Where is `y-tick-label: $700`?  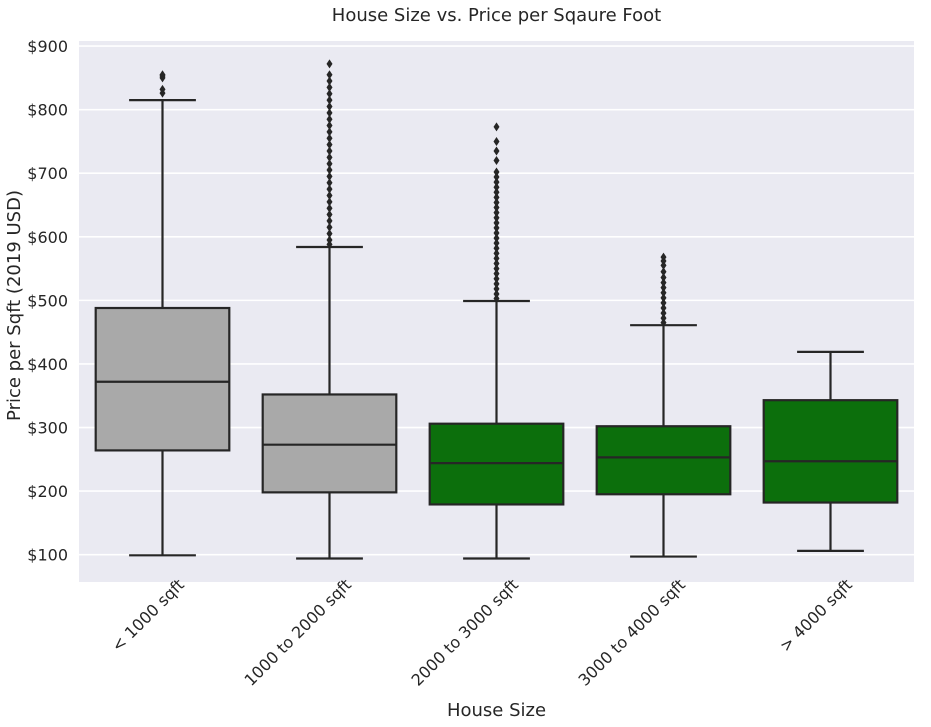 y-tick-label: $700 is located at coordinates (47, 173).